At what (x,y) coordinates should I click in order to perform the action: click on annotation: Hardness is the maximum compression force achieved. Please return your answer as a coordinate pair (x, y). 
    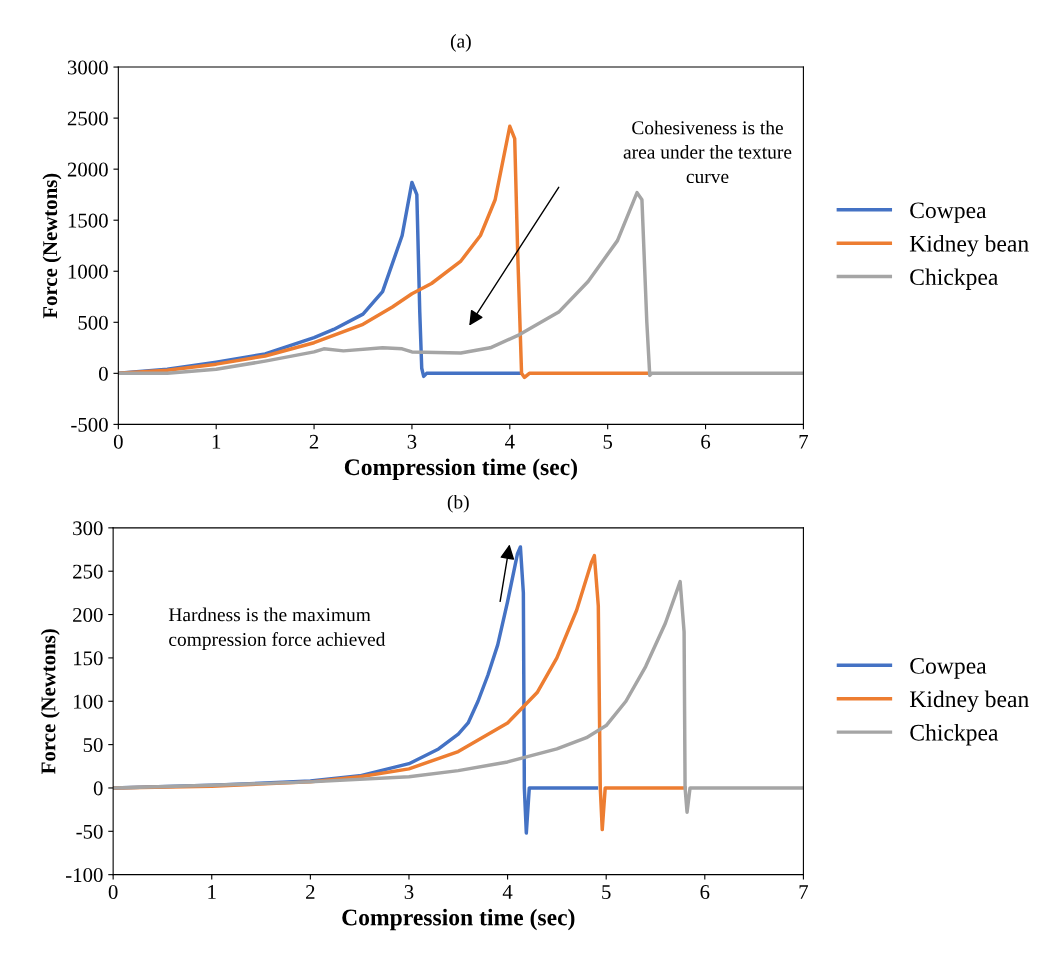
    Looking at the image, I should click on (277, 628).